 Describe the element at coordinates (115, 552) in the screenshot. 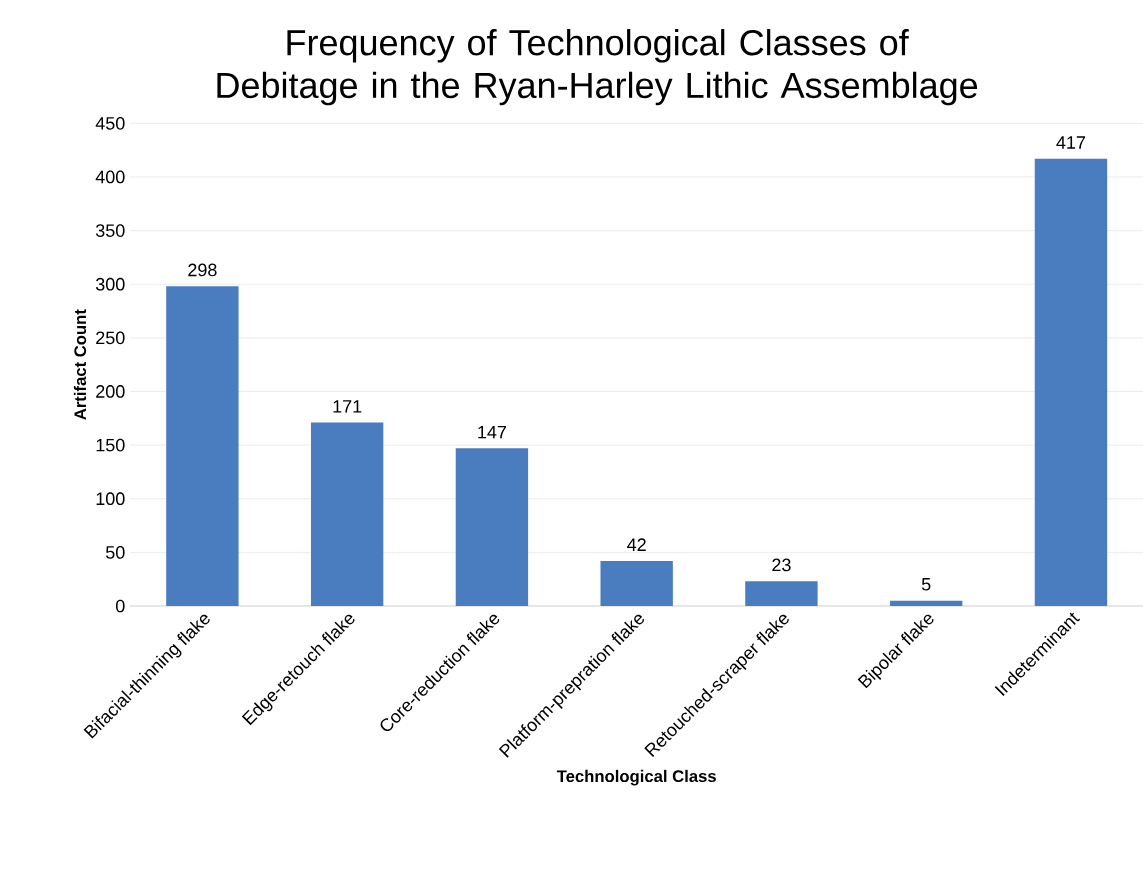

I see `y-tick-label: 50` at that location.